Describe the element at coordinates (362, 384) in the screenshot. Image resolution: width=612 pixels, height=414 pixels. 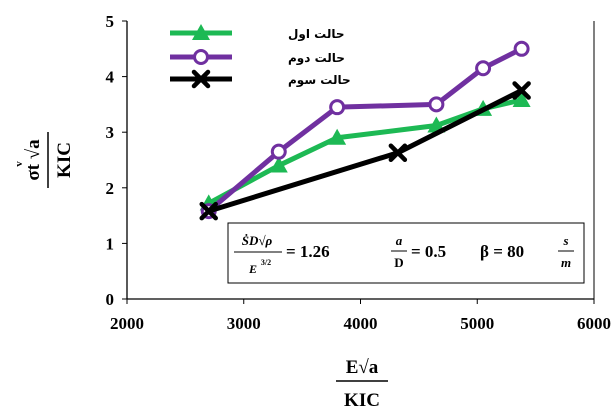
I see `x-axis-label: E√a KIC` at that location.